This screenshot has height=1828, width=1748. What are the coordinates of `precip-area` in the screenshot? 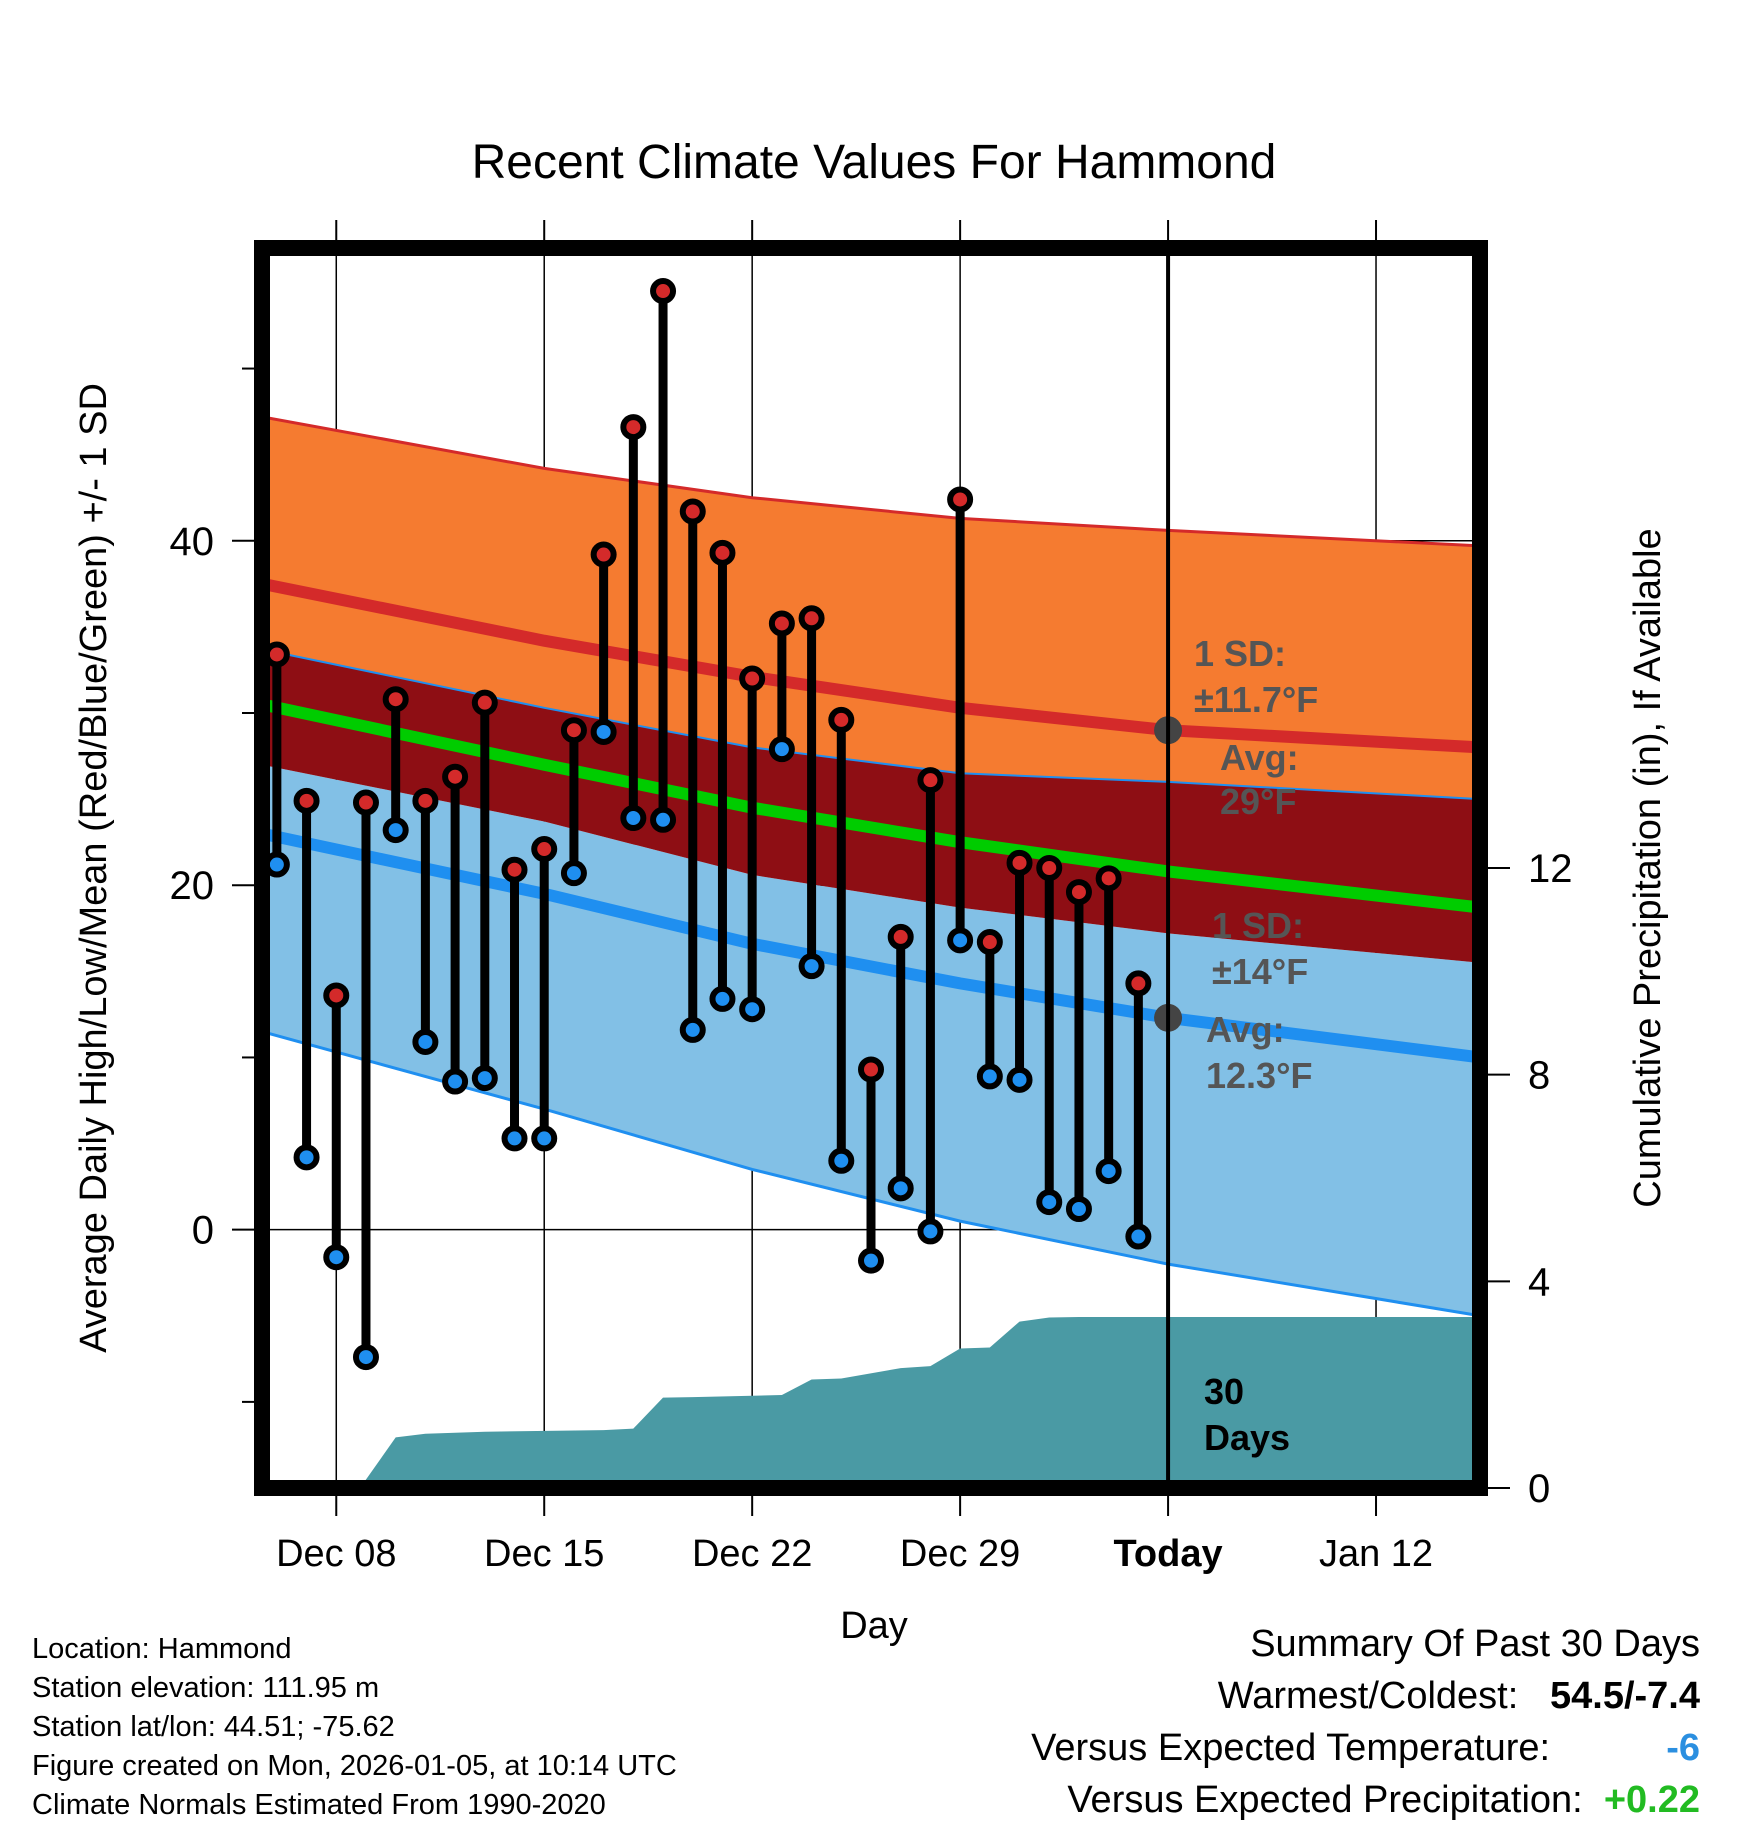 It's located at (871, 1402).